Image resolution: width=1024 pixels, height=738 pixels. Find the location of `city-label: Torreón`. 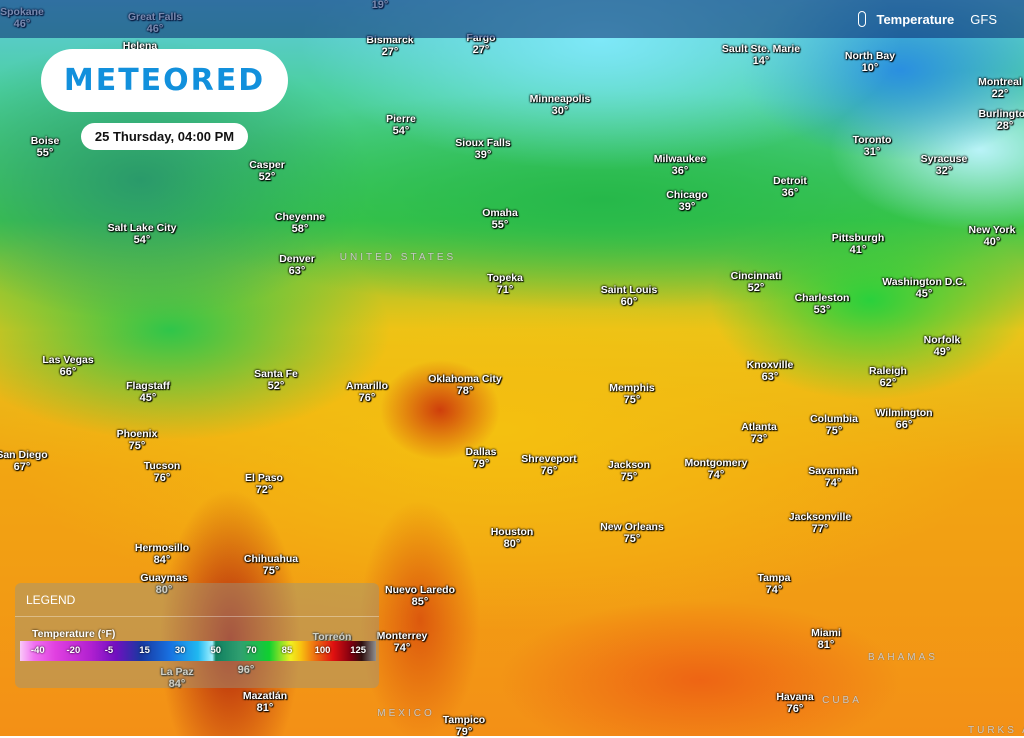

city-label: Torreón is located at coordinates (332, 637).